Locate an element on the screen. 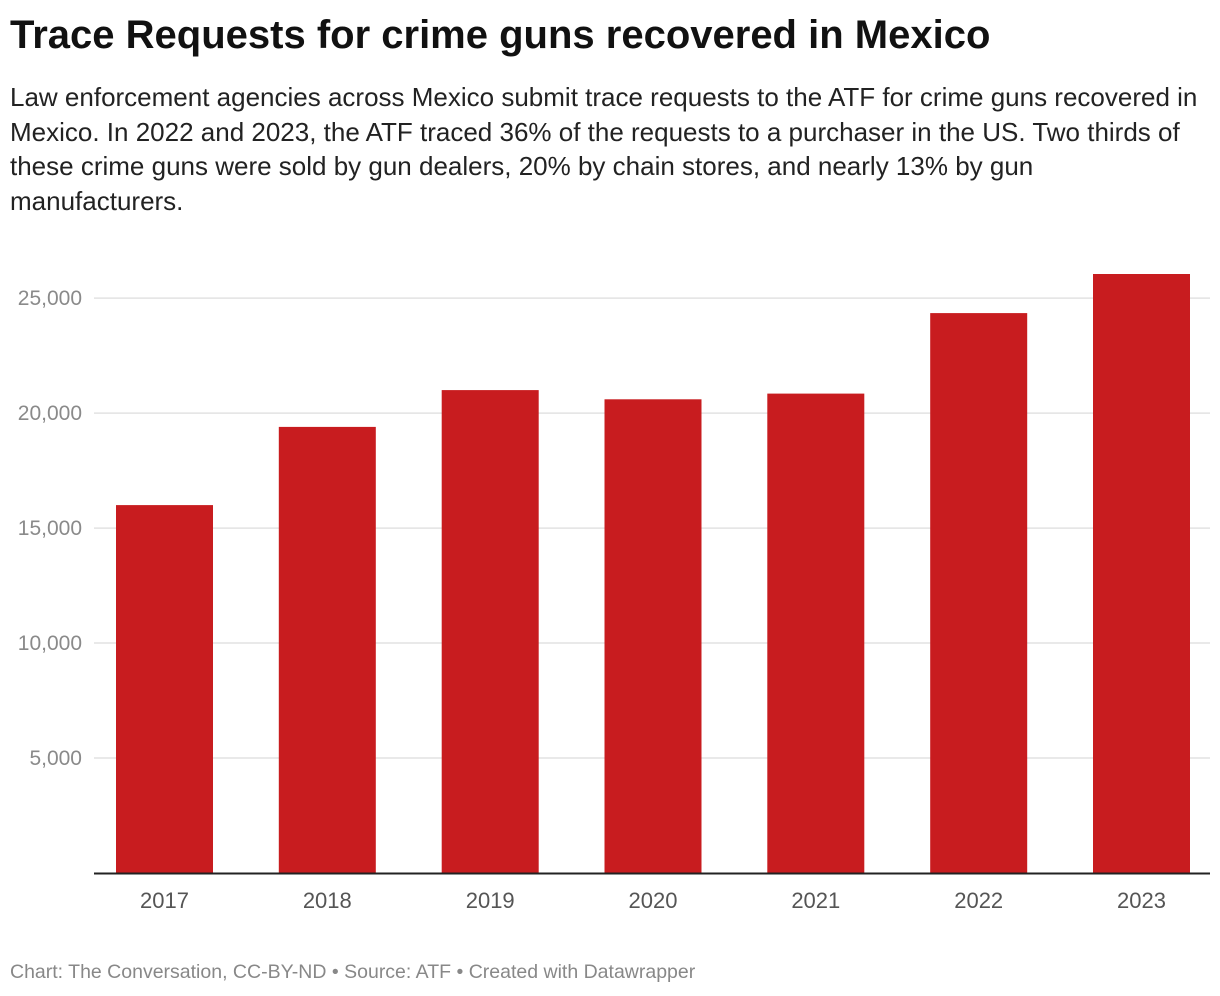  x-tick-label: 2019 is located at coordinates (490, 900).